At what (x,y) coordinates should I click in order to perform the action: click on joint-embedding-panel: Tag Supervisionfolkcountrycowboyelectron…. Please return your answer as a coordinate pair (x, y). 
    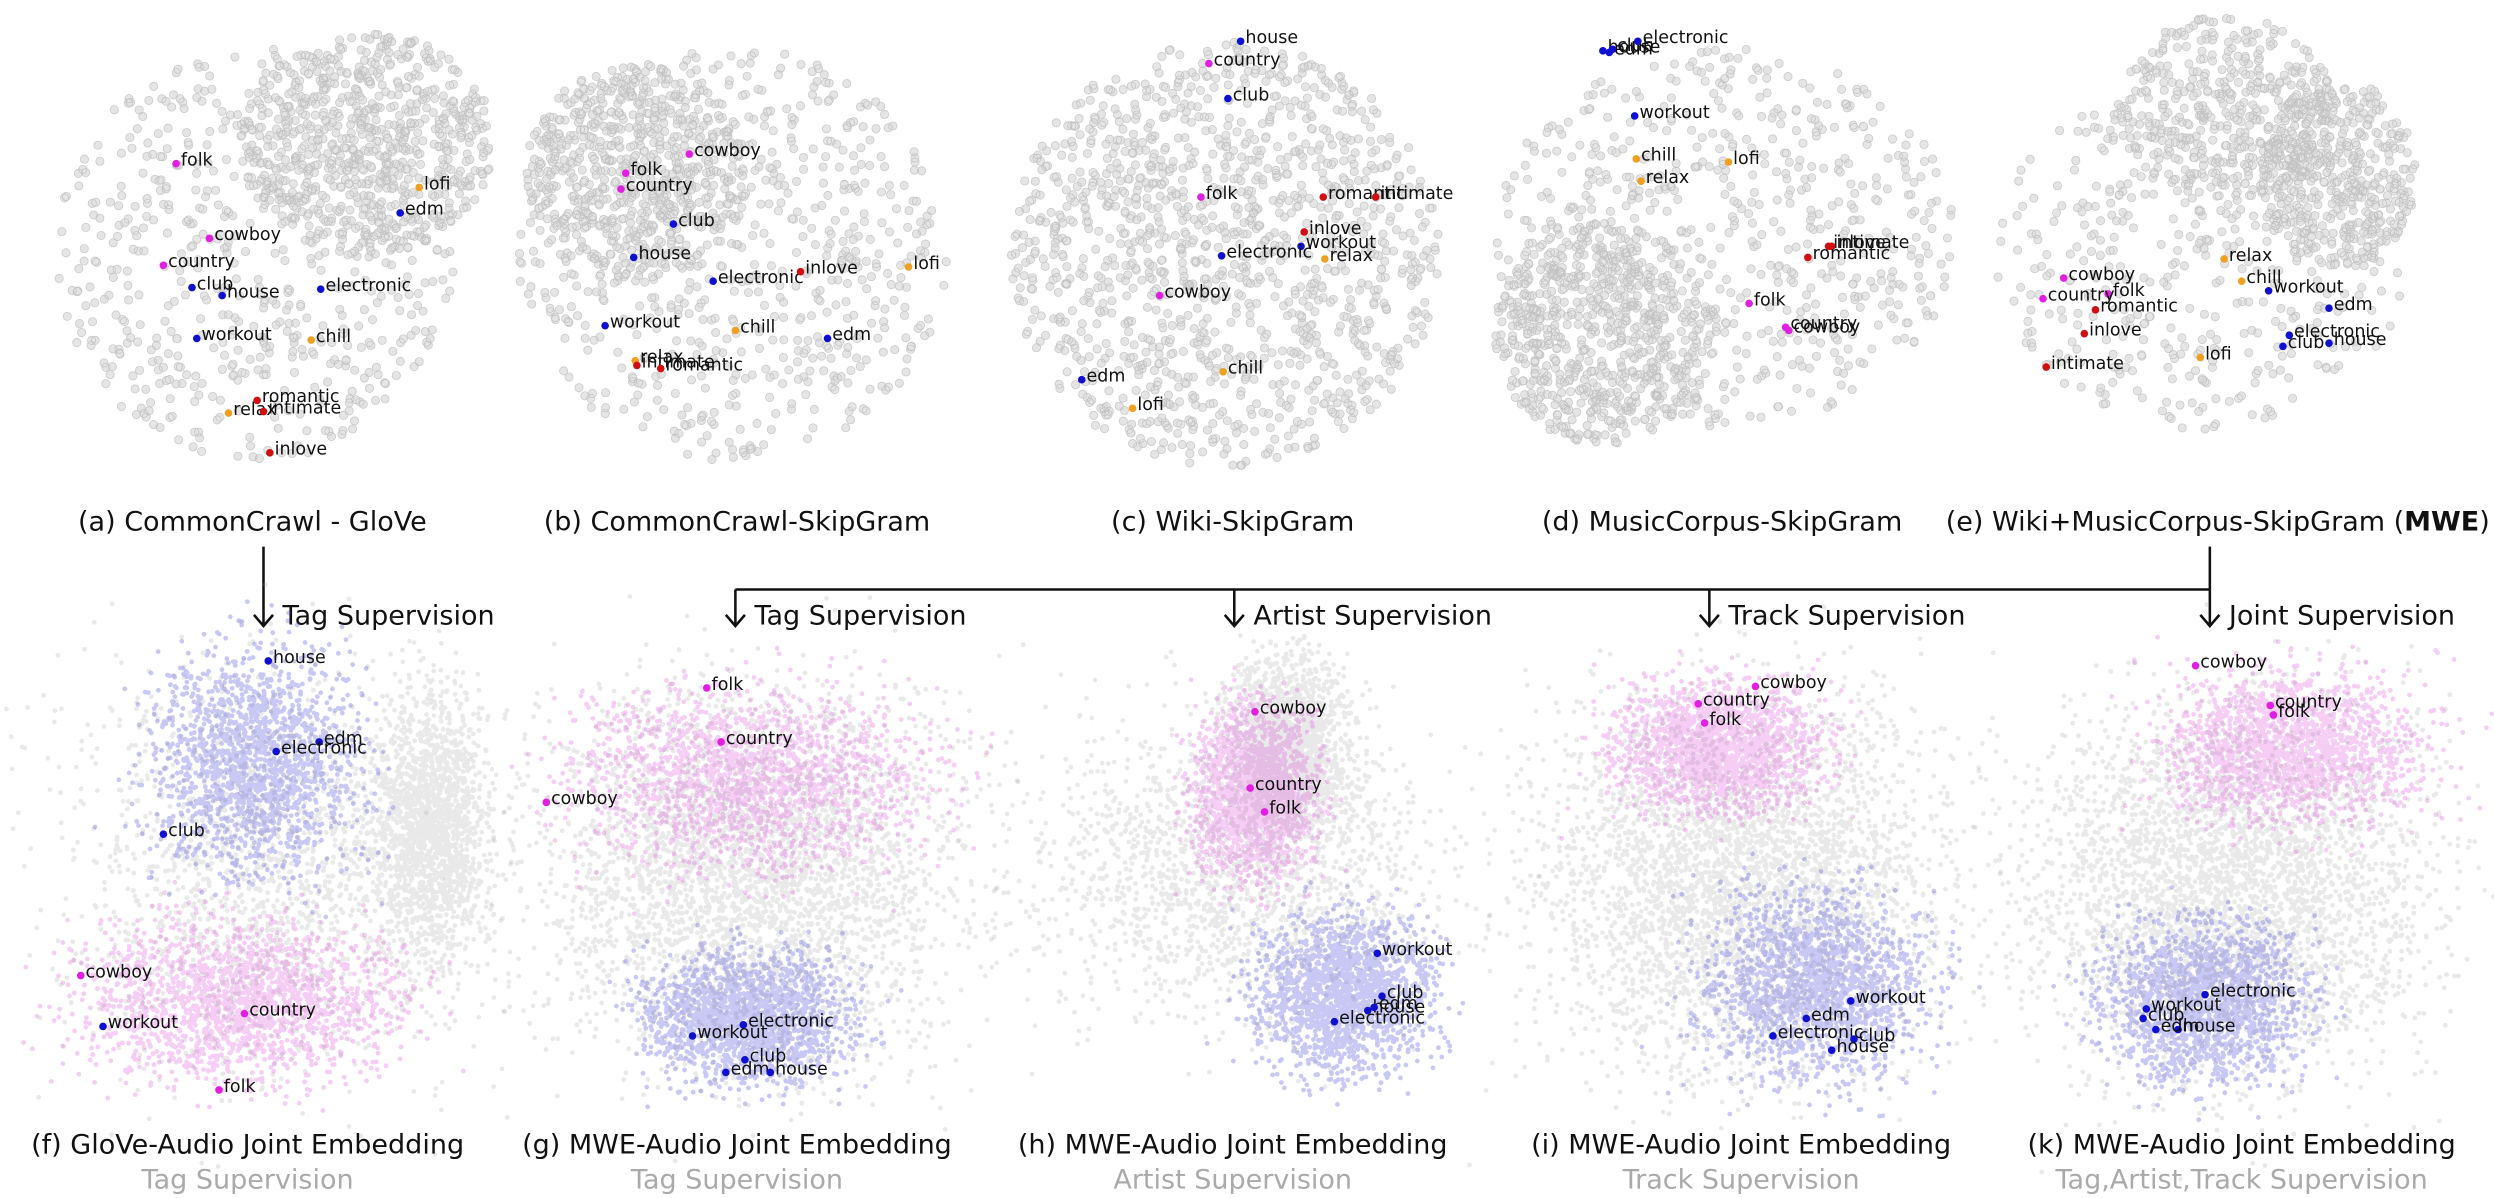
    Looking at the image, I should click on (733, 894).